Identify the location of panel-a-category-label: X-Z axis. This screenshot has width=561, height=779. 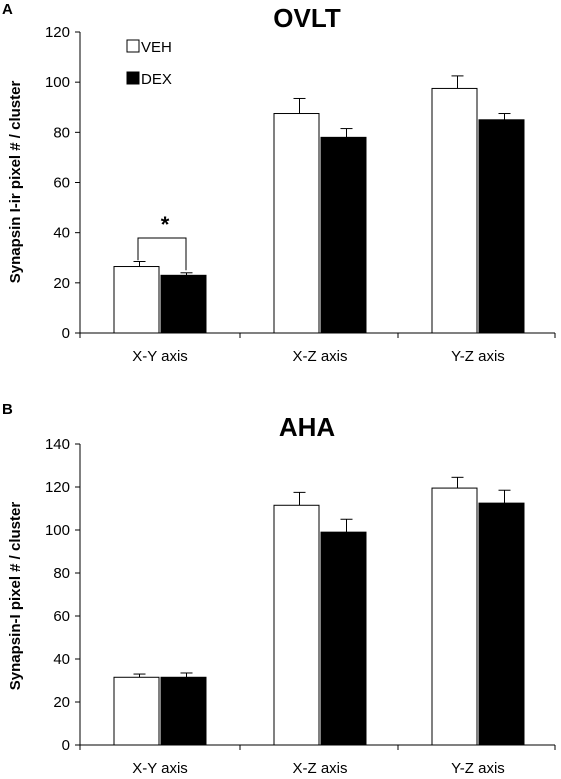
(319, 356).